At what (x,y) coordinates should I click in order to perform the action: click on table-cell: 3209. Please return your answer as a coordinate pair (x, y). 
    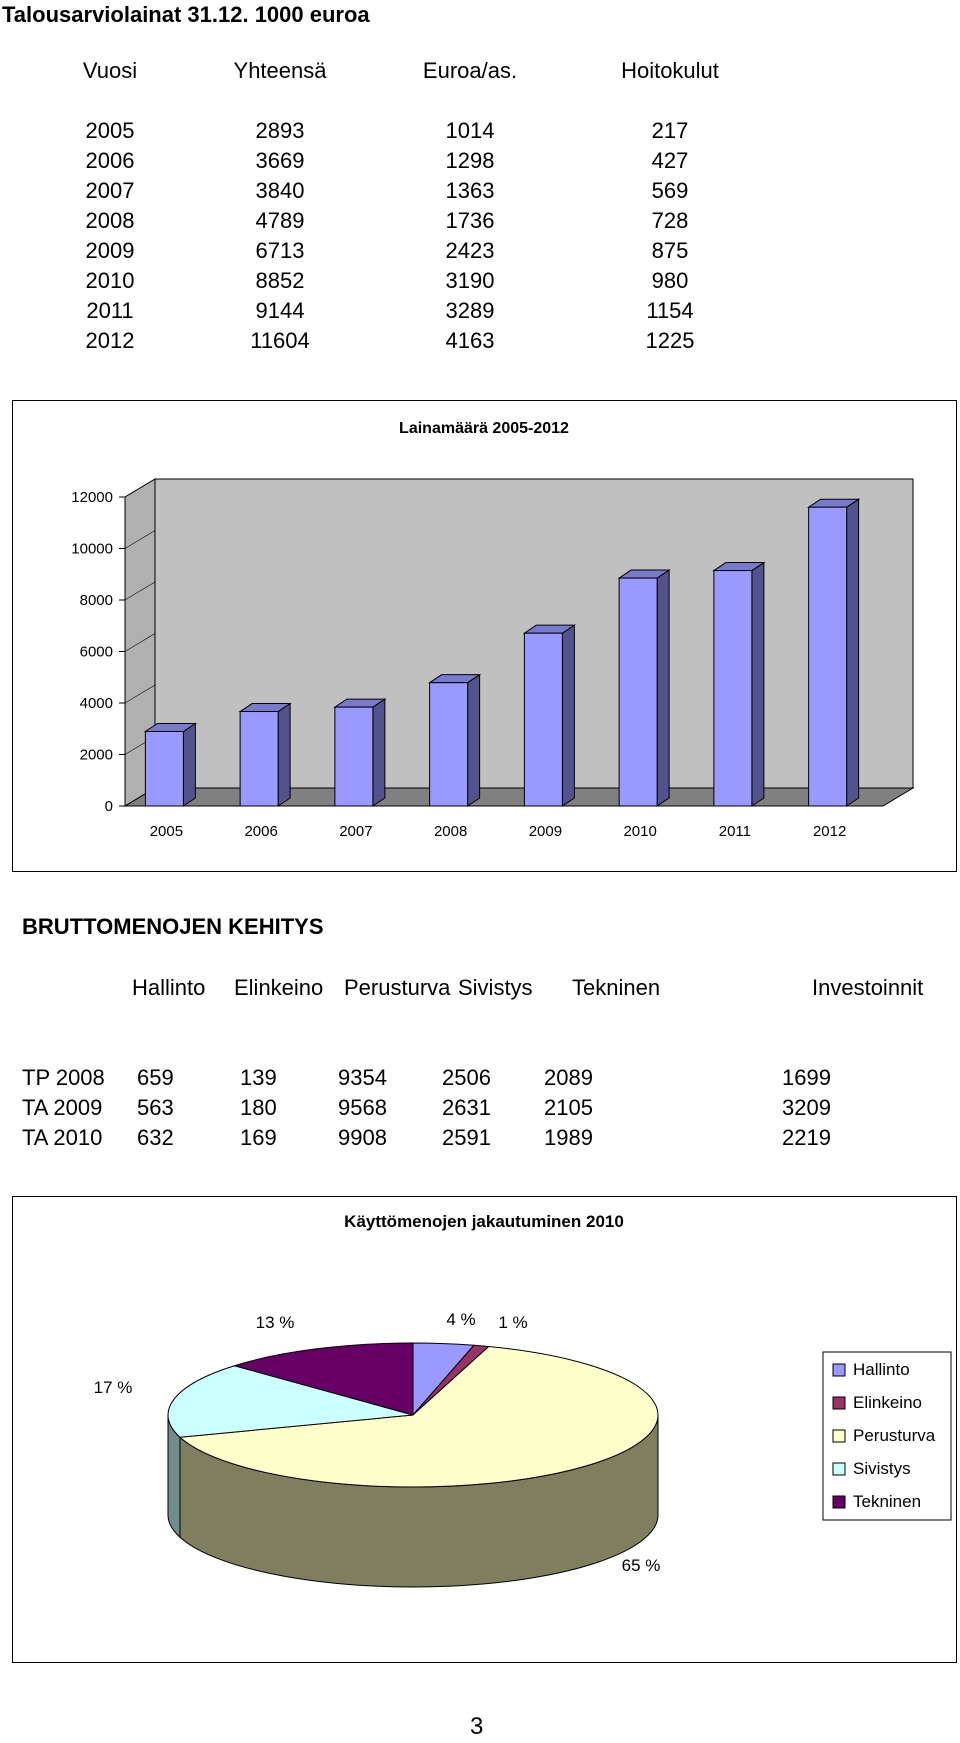
    Looking at the image, I should click on (806, 1107).